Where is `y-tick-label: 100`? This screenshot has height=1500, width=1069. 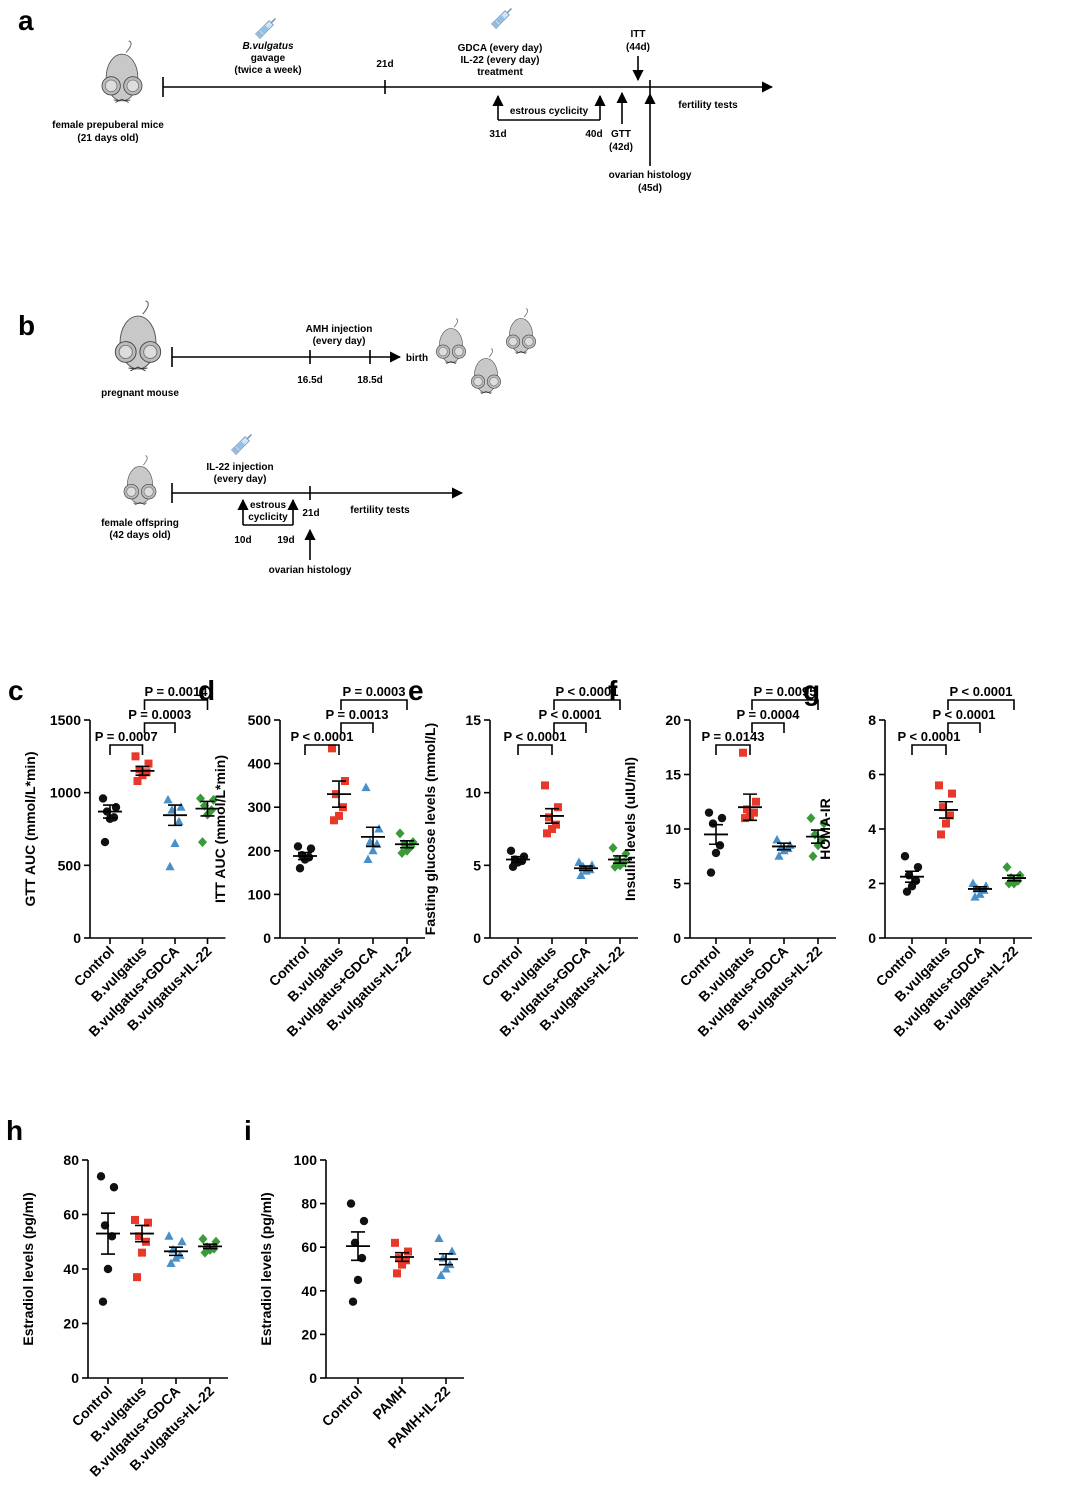
y-tick-label: 100 is located at coordinates (306, 1160).